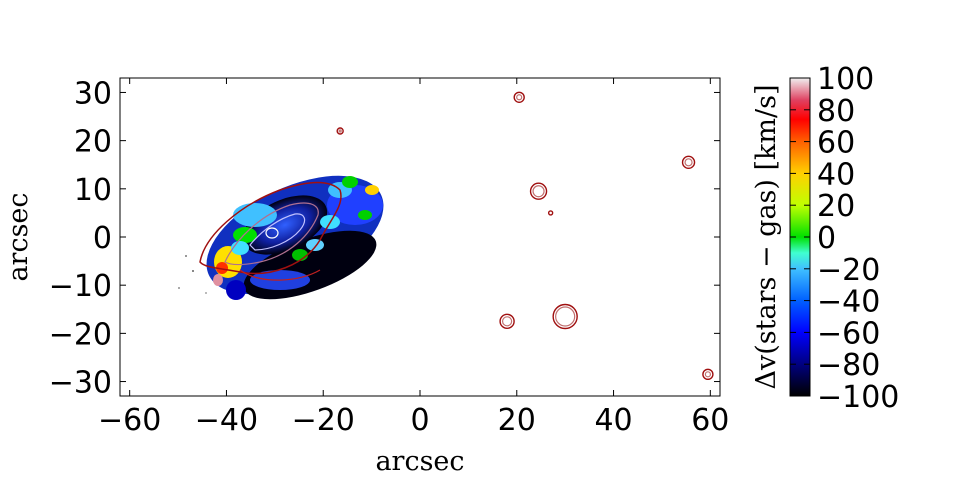  What do you see at coordinates (836, 174) in the screenshot?
I see `colorbar-tick-label: 40` at bounding box center [836, 174].